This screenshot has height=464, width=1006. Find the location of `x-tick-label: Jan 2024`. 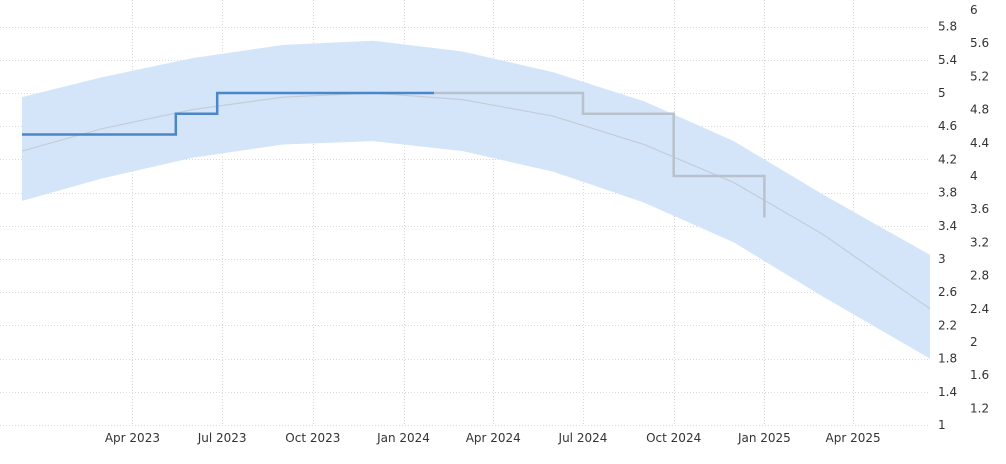

x-tick-label: Jan 2024 is located at coordinates (403, 438).